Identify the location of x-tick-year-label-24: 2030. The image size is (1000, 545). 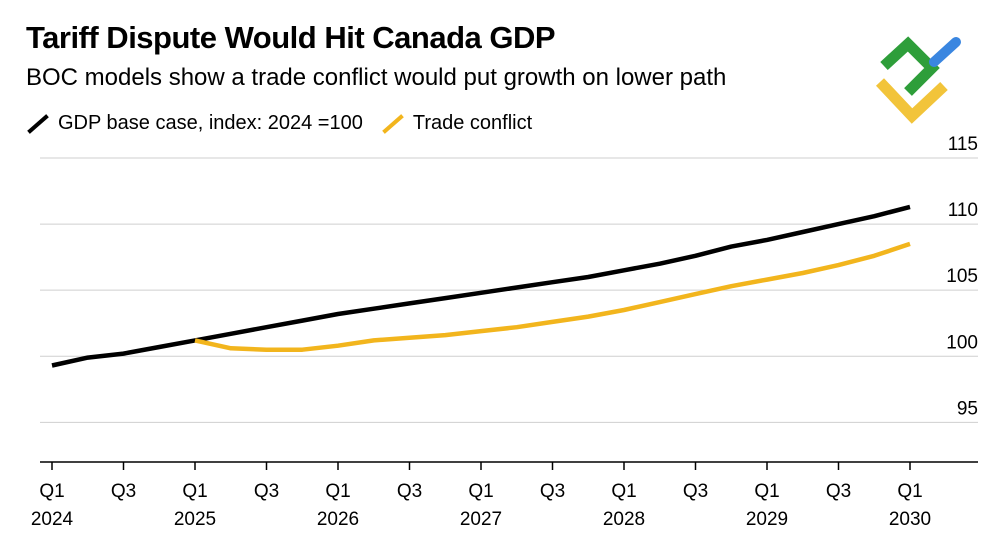
(910, 519).